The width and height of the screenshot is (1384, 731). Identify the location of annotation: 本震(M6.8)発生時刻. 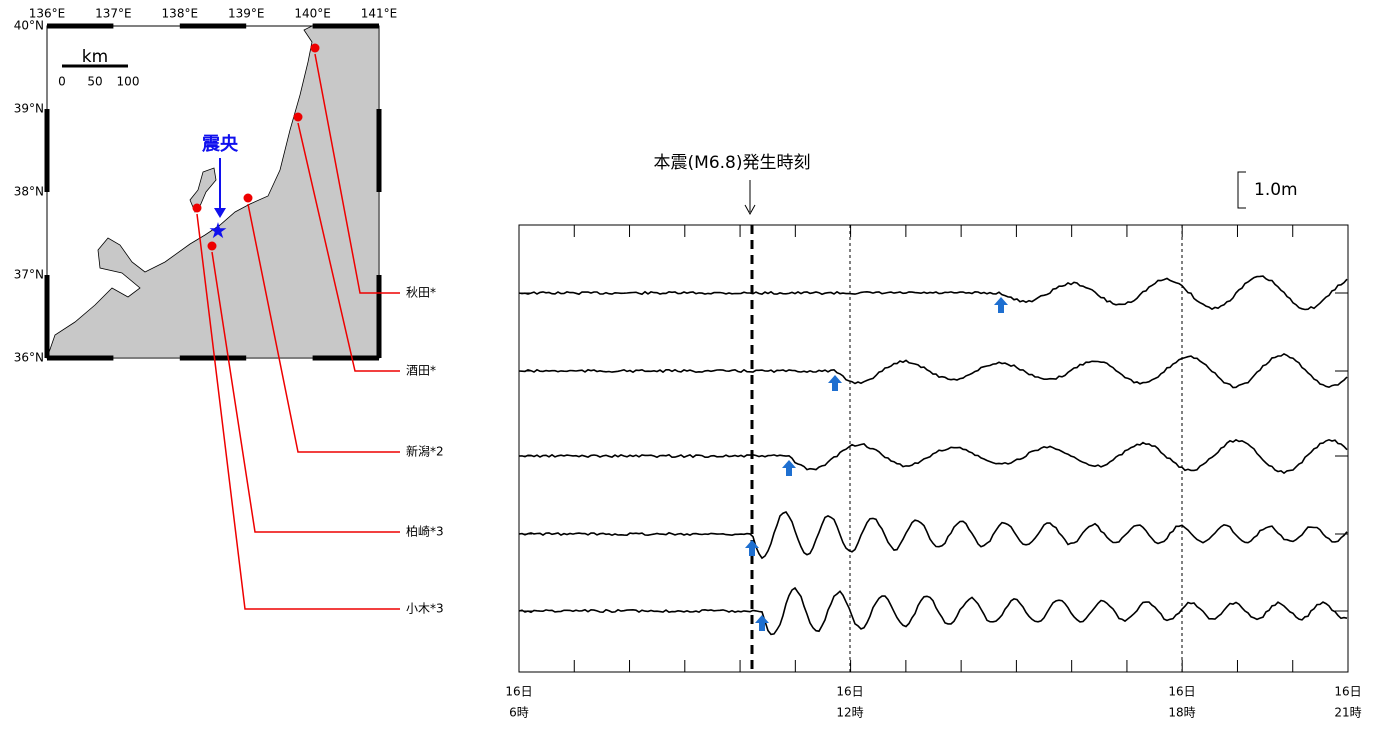
(732, 163).